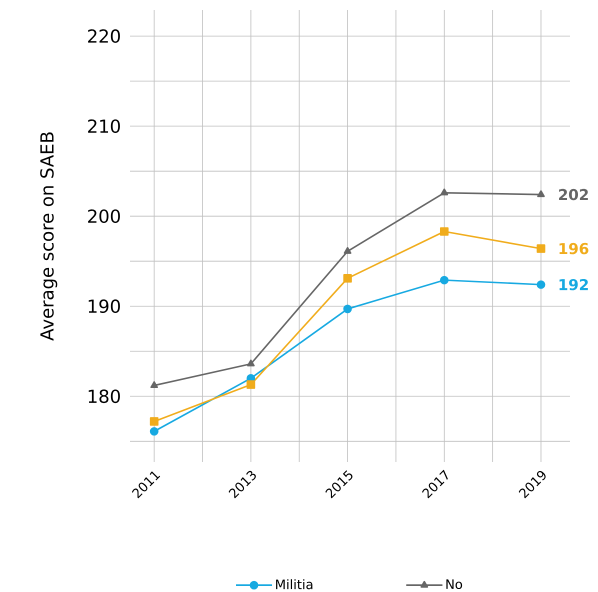 The height and width of the screenshot is (592, 598). I want to click on y-tick-label: 210, so click(104, 126).